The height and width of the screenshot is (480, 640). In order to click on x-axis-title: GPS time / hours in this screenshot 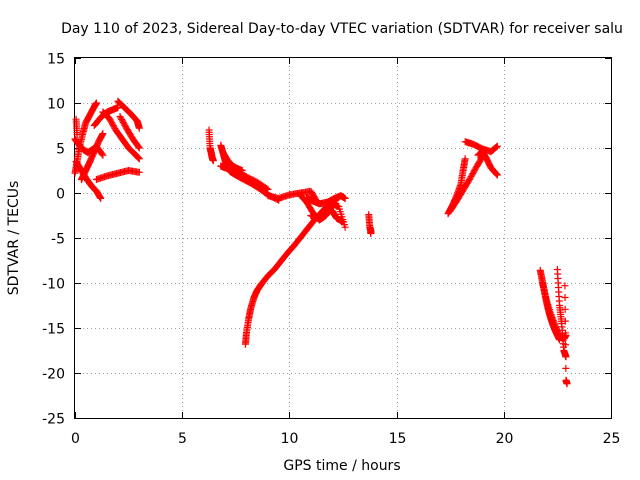, I will do `click(341, 466)`.